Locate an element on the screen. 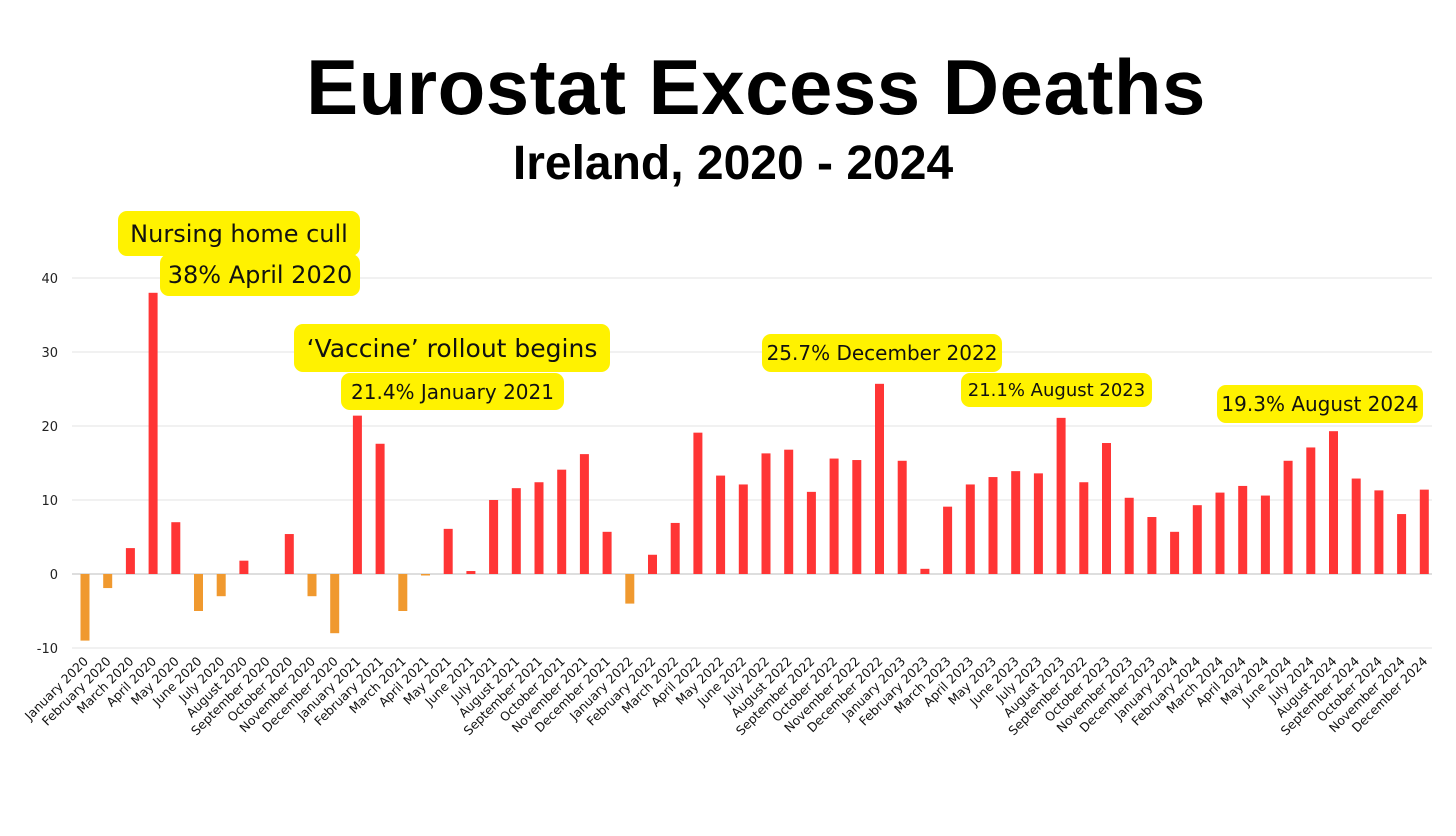 This screenshot has height=836, width=1456. chart-subtitle: Ireland, 2020 - 2024 is located at coordinates (733, 163).